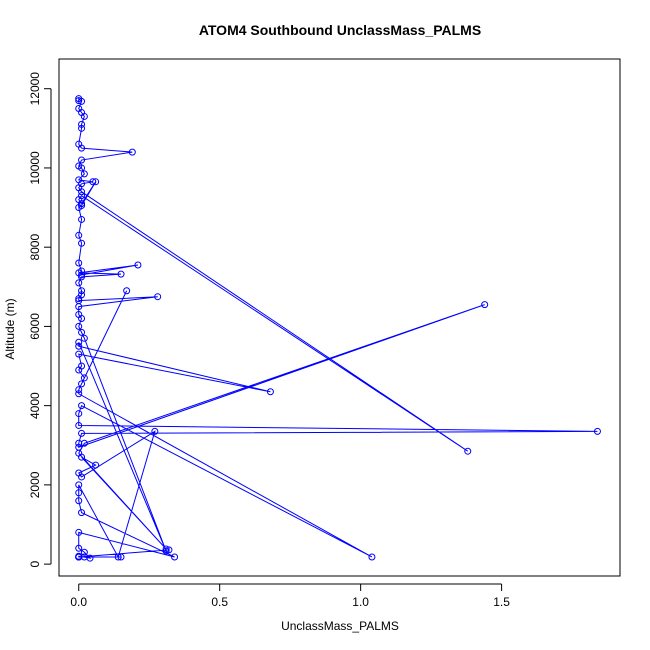 Image resolution: width=650 pixels, height=650 pixels. Describe the element at coordinates (340, 626) in the screenshot. I see `x-axis-label: UnclassMass_PALMS` at that location.